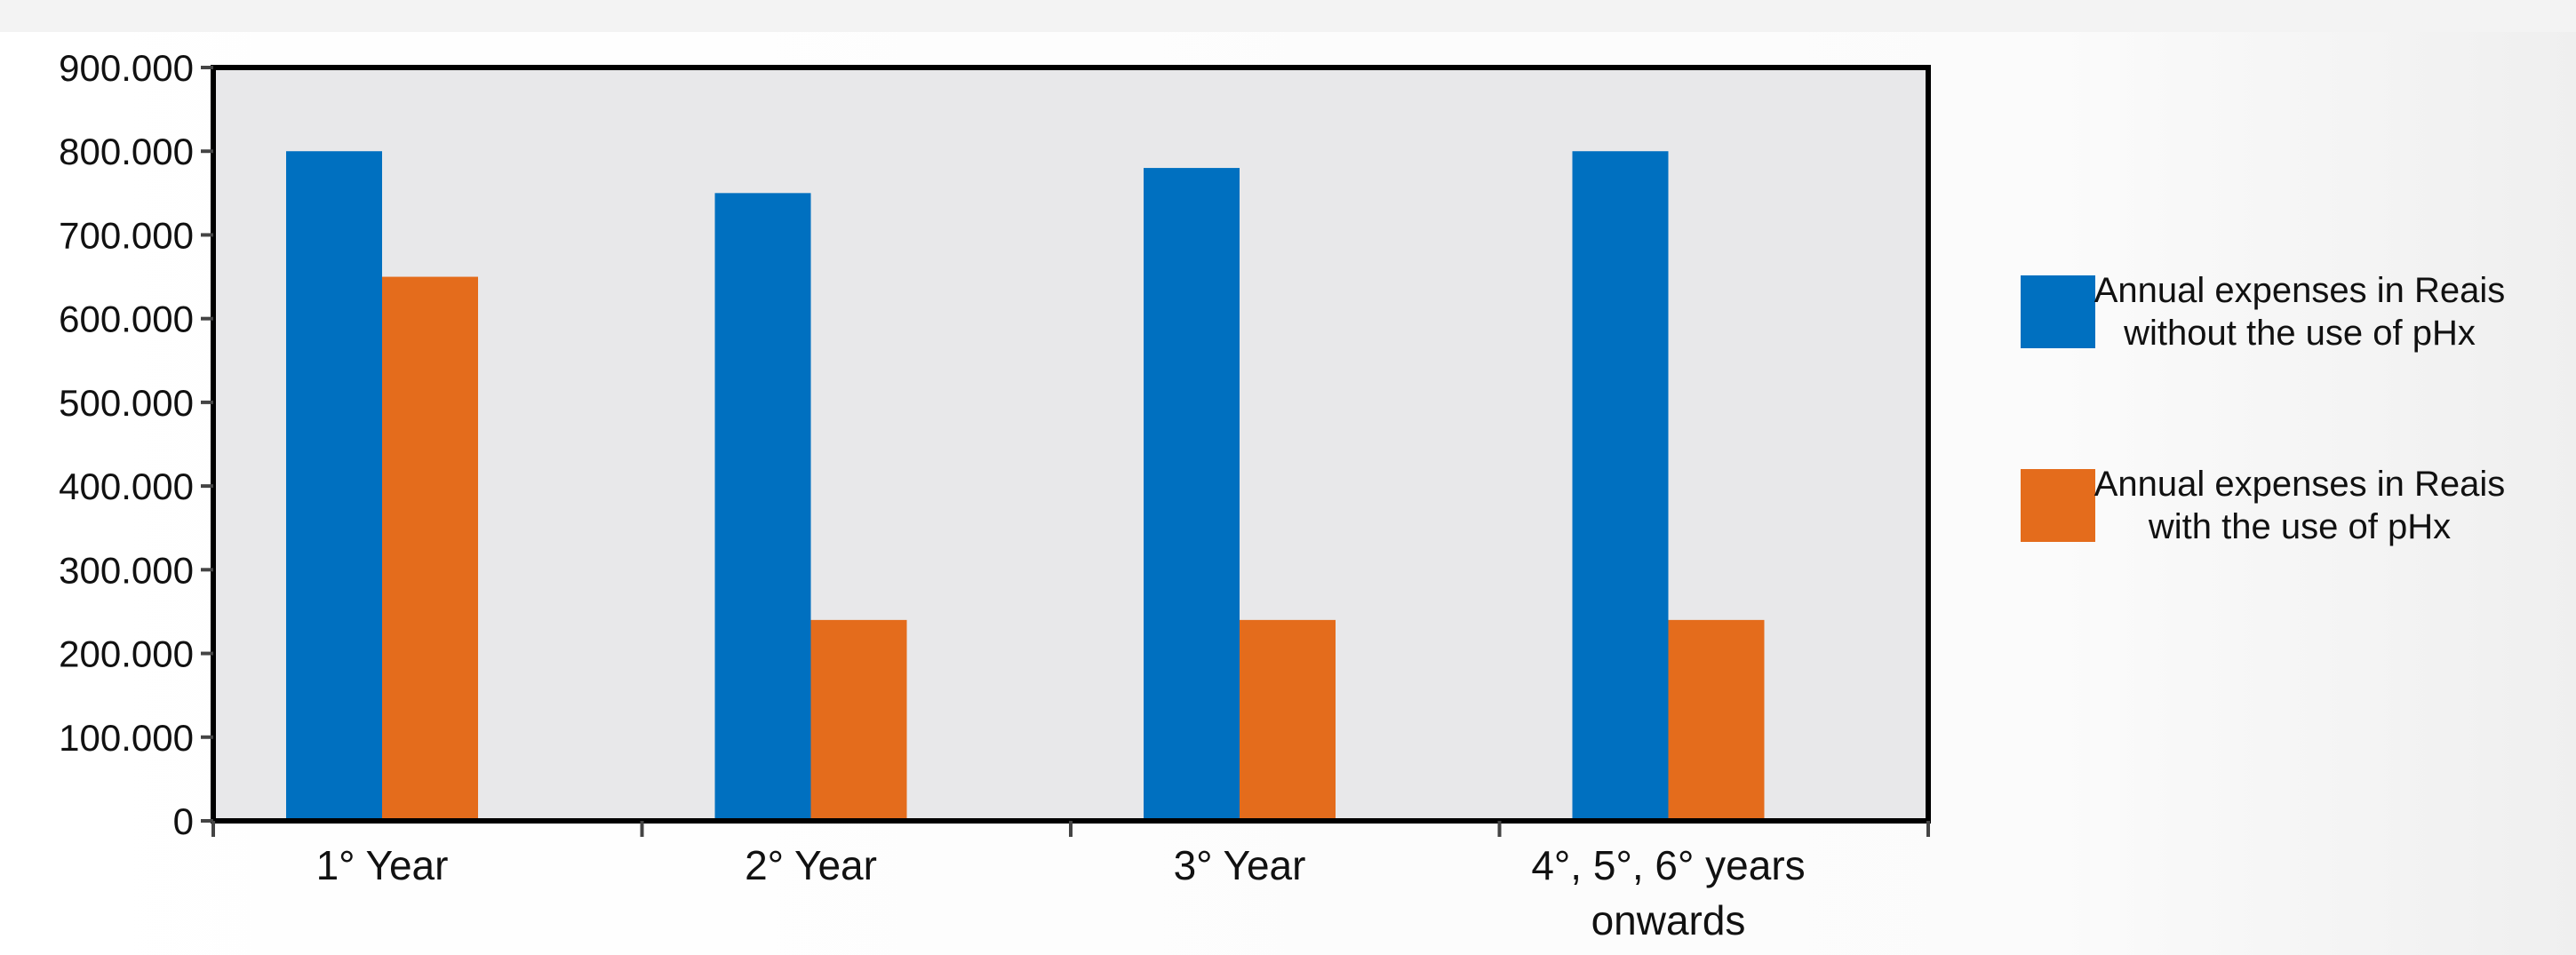 The image size is (2576, 955). Describe the element at coordinates (382, 865) in the screenshot. I see `x-tick-label: 1° Year` at that location.